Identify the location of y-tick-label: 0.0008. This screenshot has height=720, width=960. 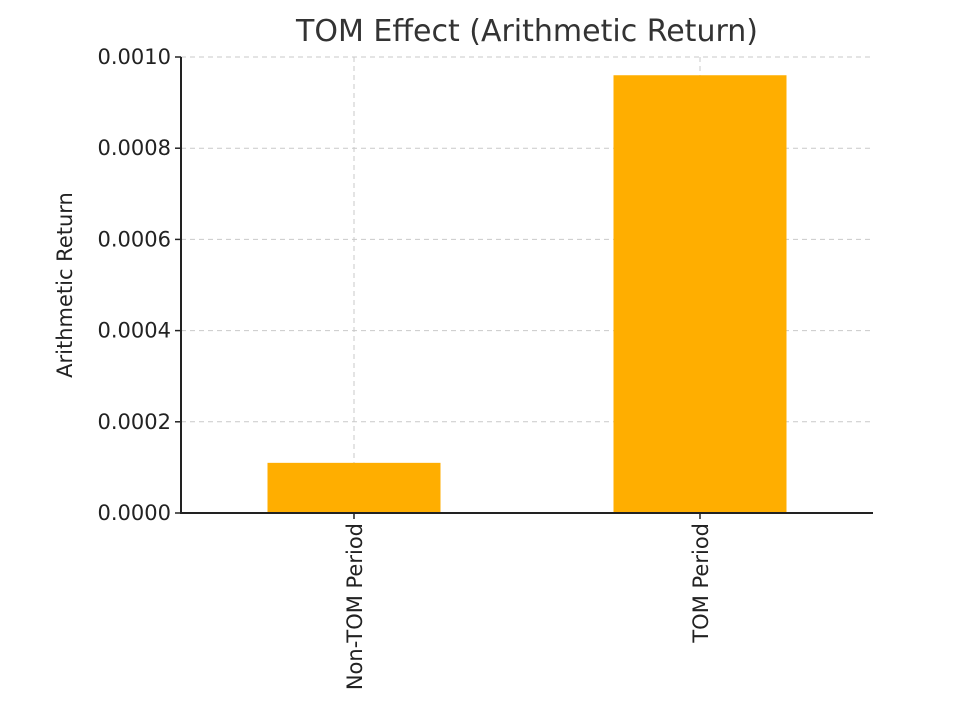
(134, 148).